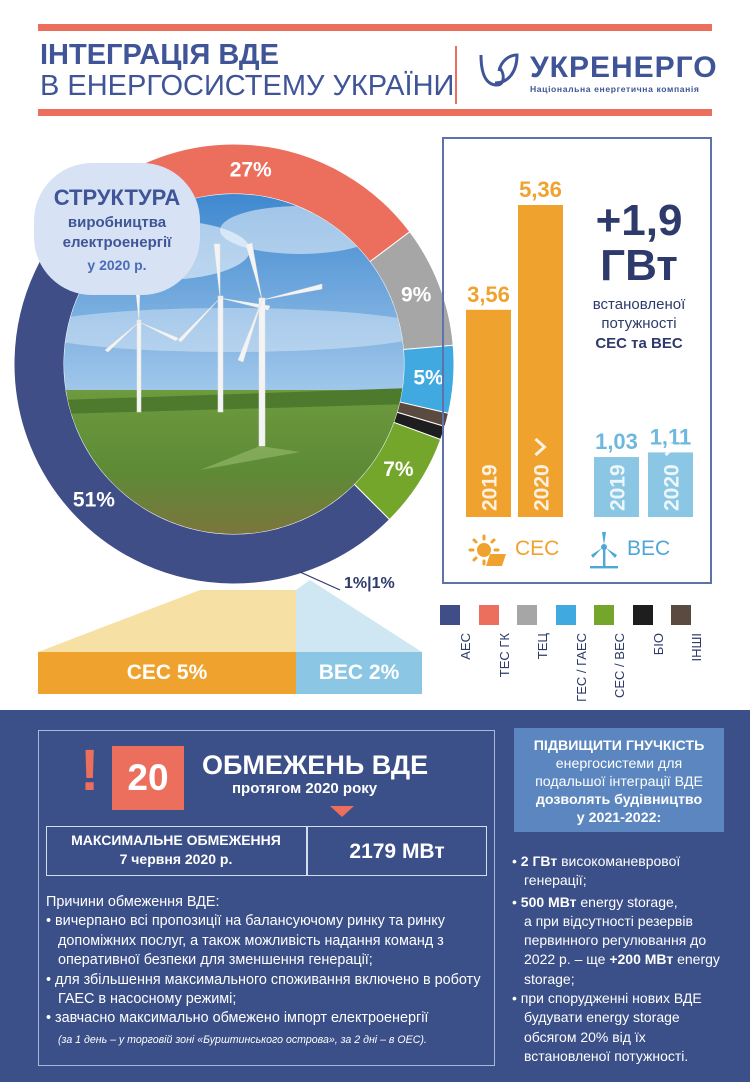 The height and width of the screenshot is (1082, 750). Describe the element at coordinates (639, 304) in the screenshot. I see `capacity-desc-1: встановленої` at that location.